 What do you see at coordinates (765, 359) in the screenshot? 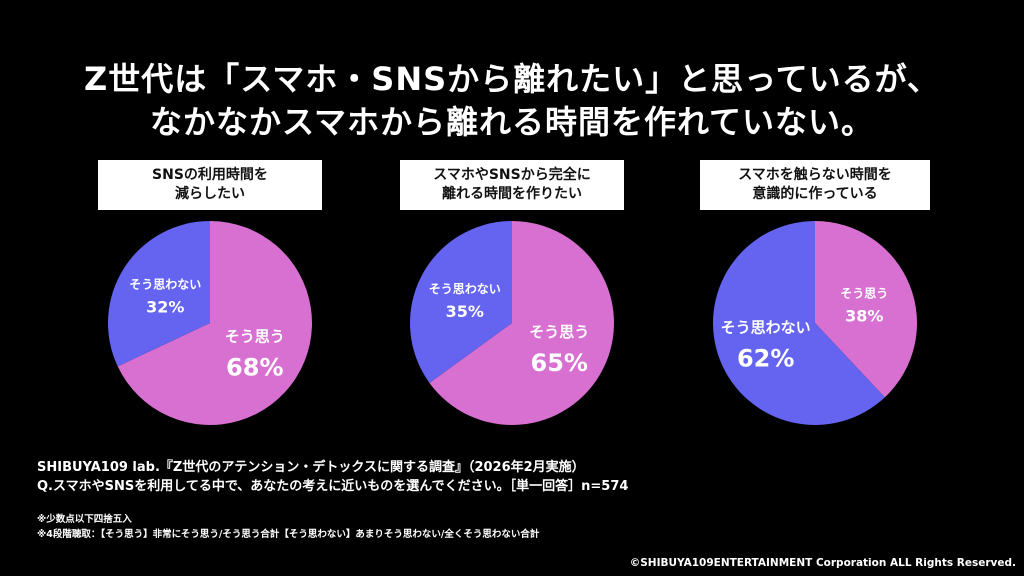
I see `slice-value-disagree: 62%` at bounding box center [765, 359].